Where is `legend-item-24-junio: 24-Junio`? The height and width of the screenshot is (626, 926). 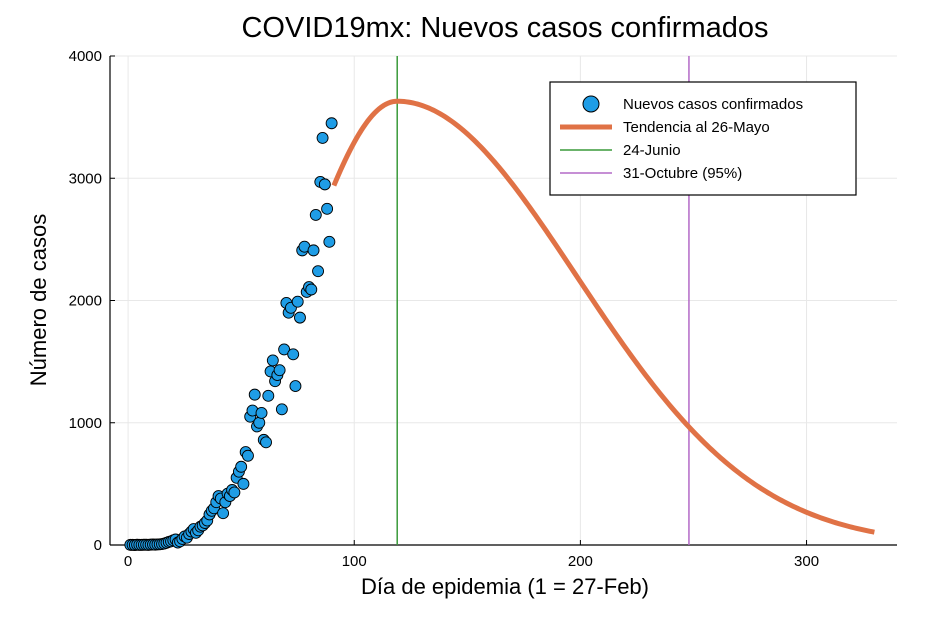 legend-item-24-junio: 24-Junio is located at coordinates (652, 150).